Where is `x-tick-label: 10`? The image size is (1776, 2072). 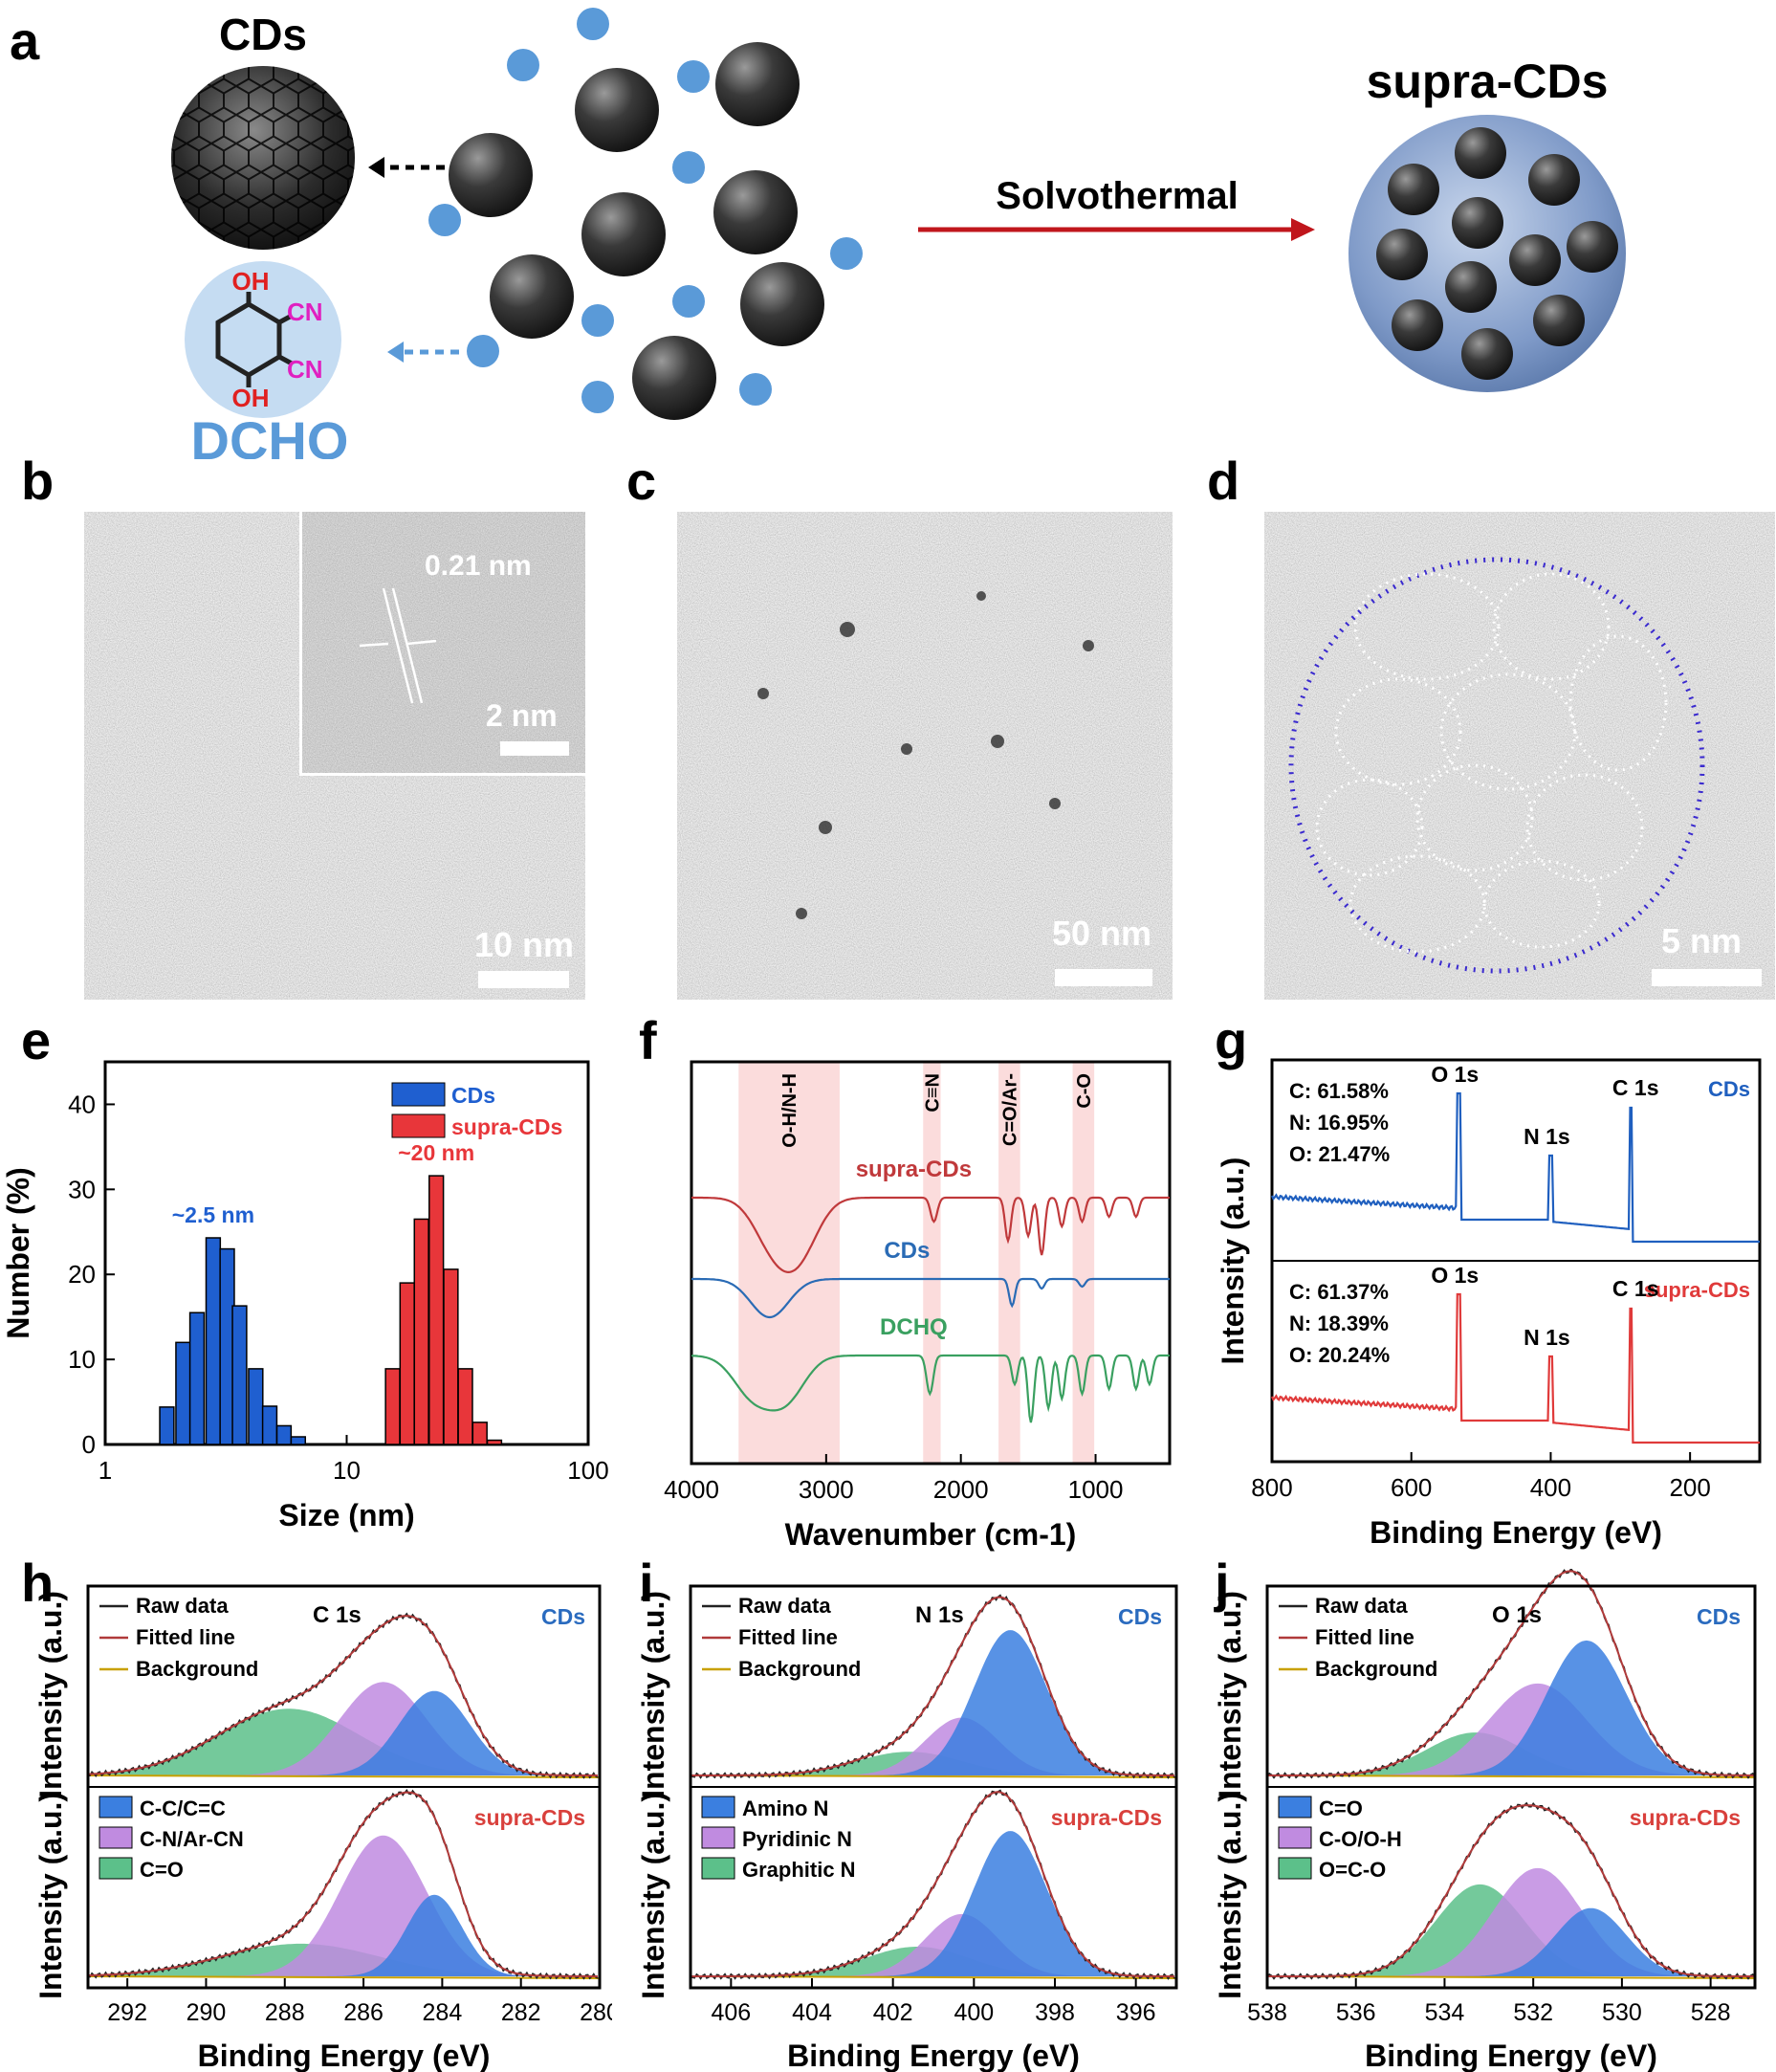 x-tick-label: 10 is located at coordinates (347, 1470).